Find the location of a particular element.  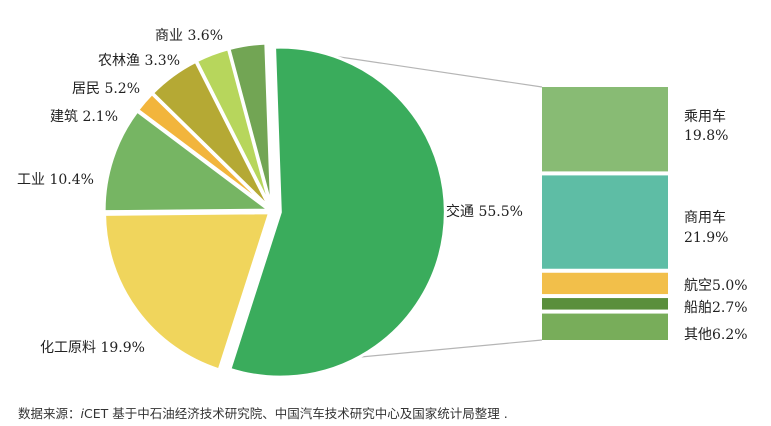

bar-segment-commercial is located at coordinates (605, 222).